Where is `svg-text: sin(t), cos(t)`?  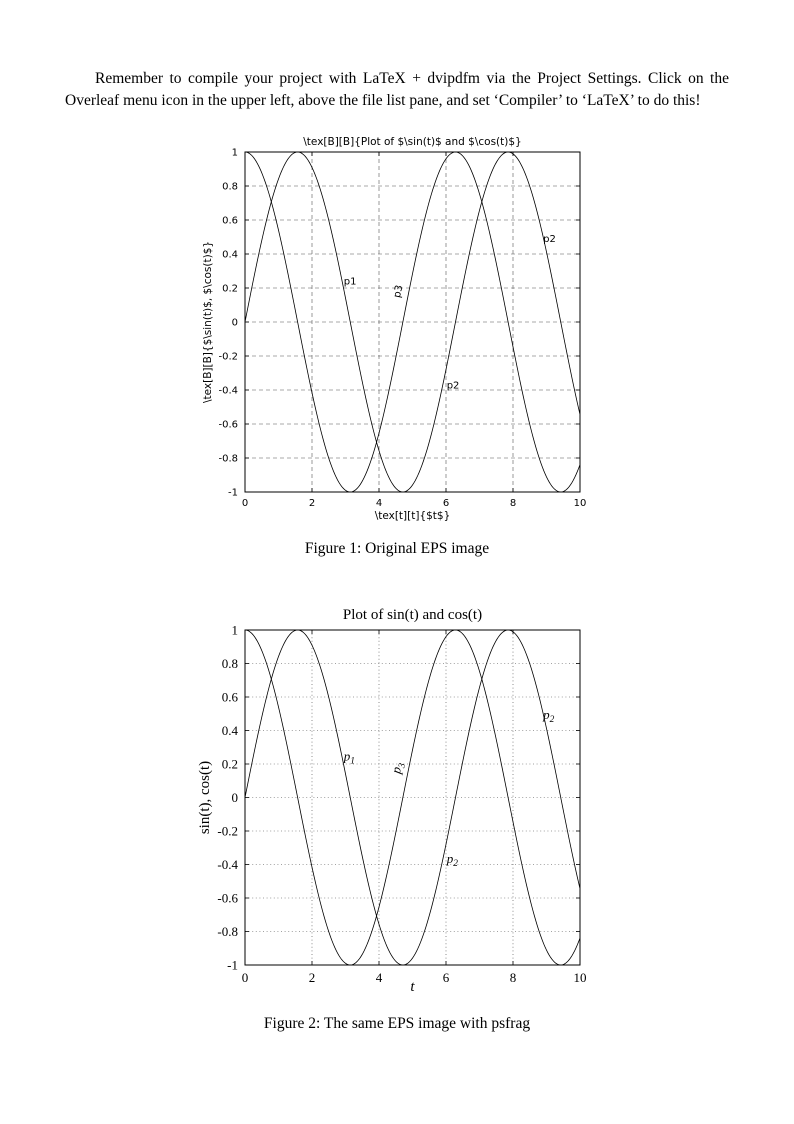 svg-text: sin(t), cos(t) is located at coordinates (205, 797).